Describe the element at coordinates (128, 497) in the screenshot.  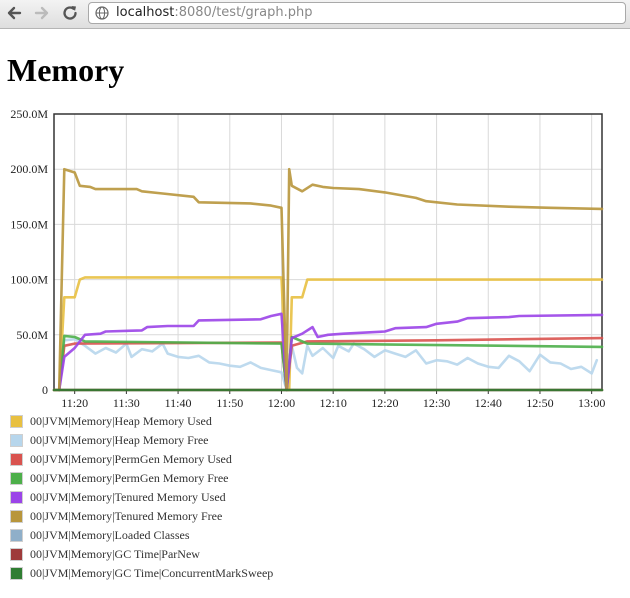
I see `legend-label: 00|JVM|Memory|Tenured Memory Used` at that location.